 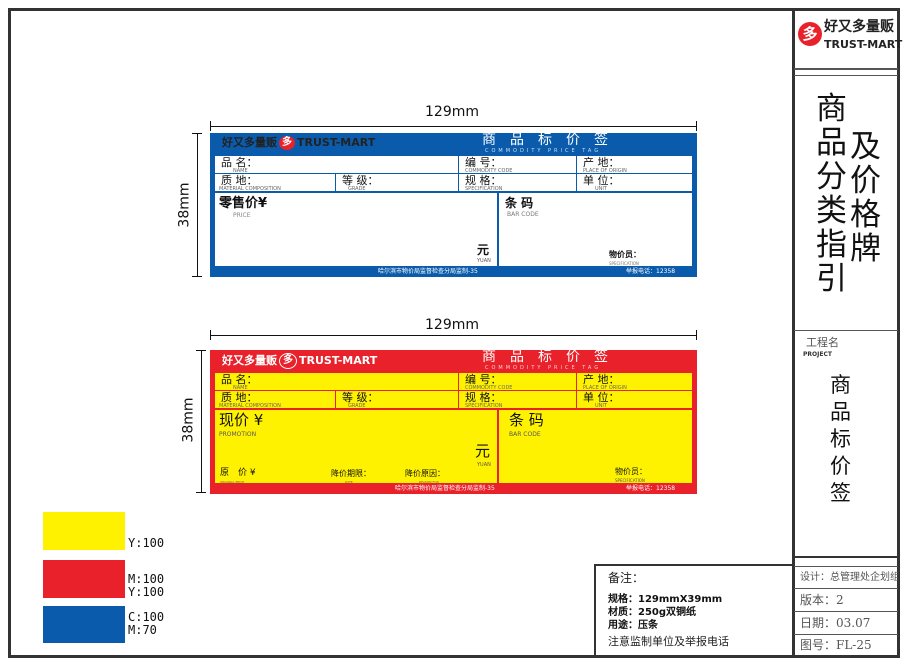 What do you see at coordinates (239, 397) in the screenshot?
I see `label: 质 地：` at bounding box center [239, 397].